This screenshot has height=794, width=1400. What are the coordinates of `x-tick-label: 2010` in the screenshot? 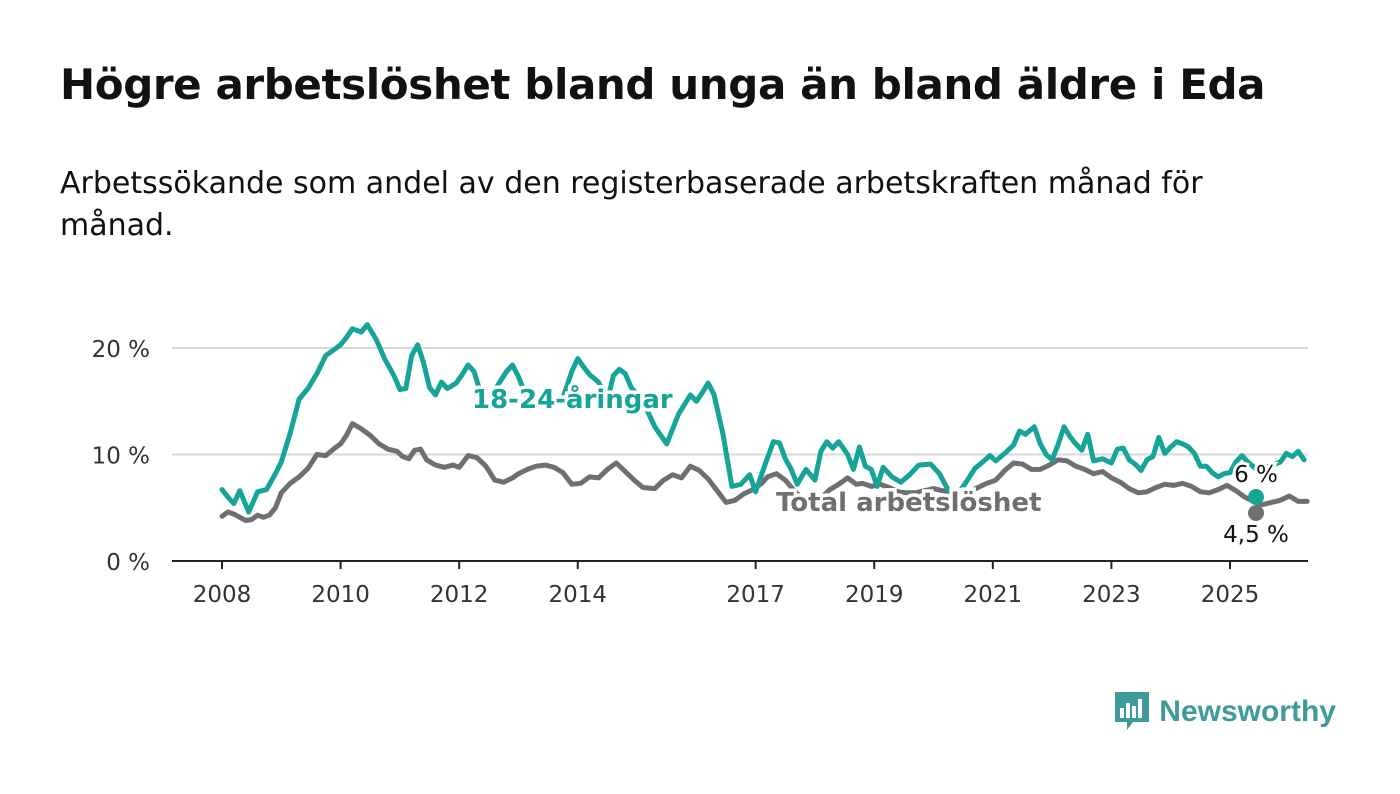 It's located at (340, 595).